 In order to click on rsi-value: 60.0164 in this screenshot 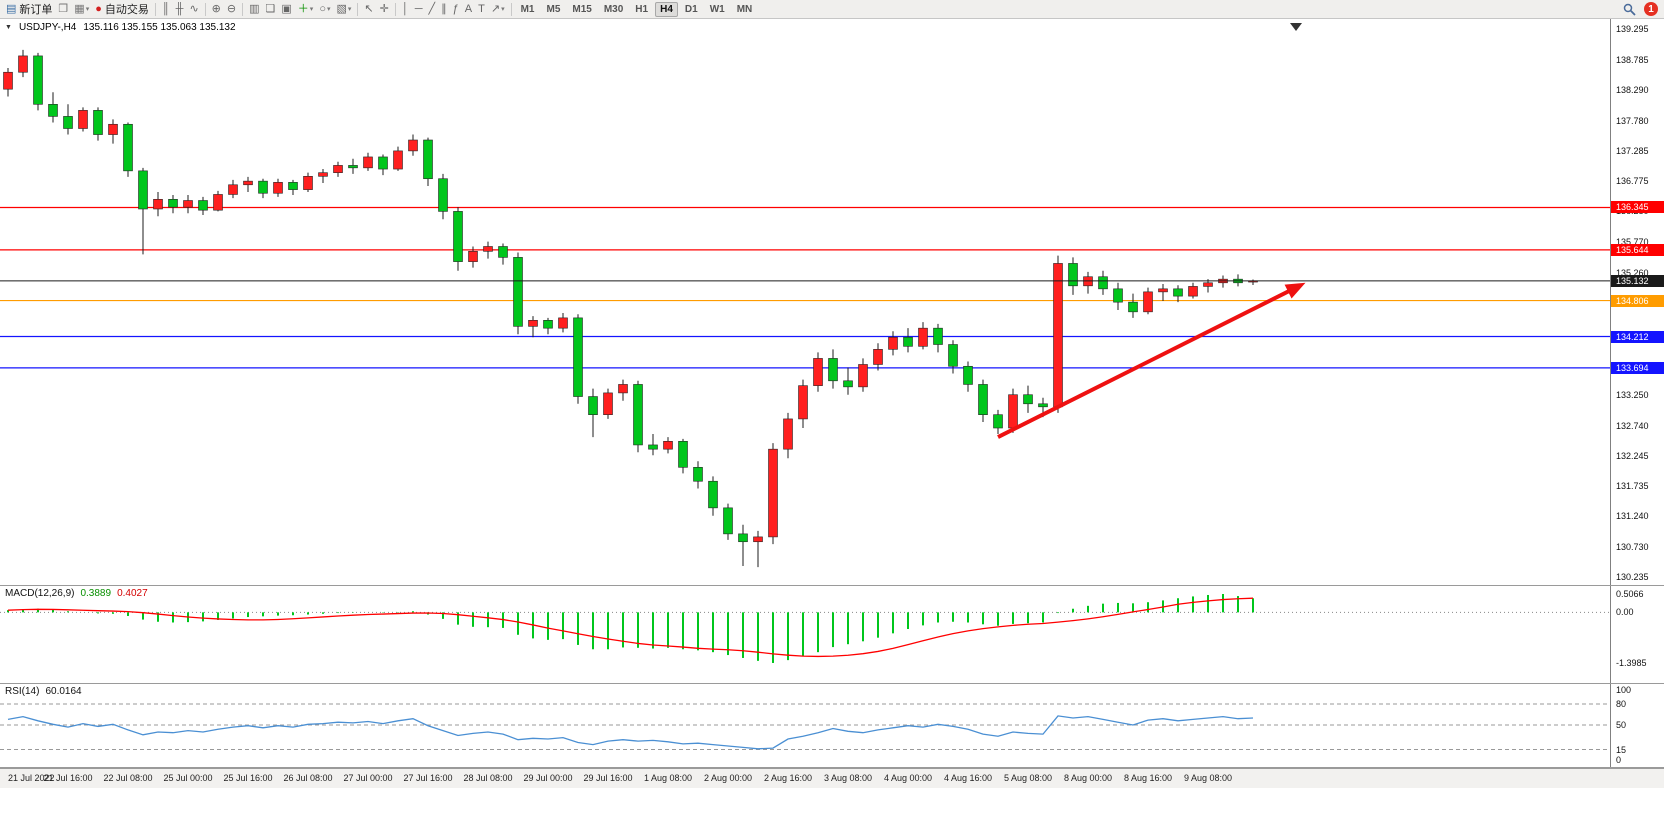, I will do `click(63, 691)`.